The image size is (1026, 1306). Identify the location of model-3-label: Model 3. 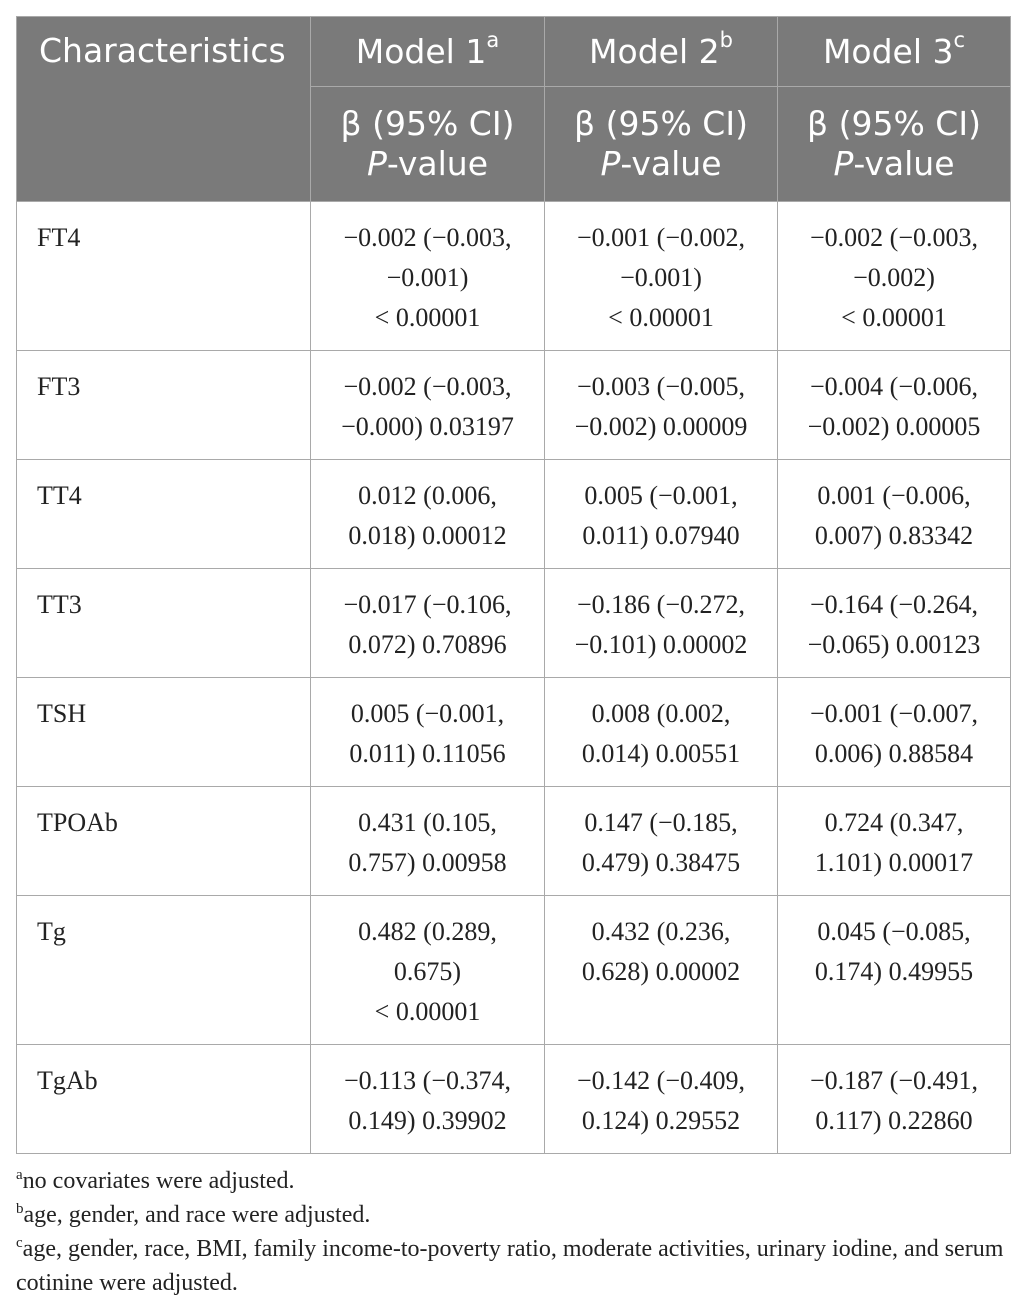
(888, 51).